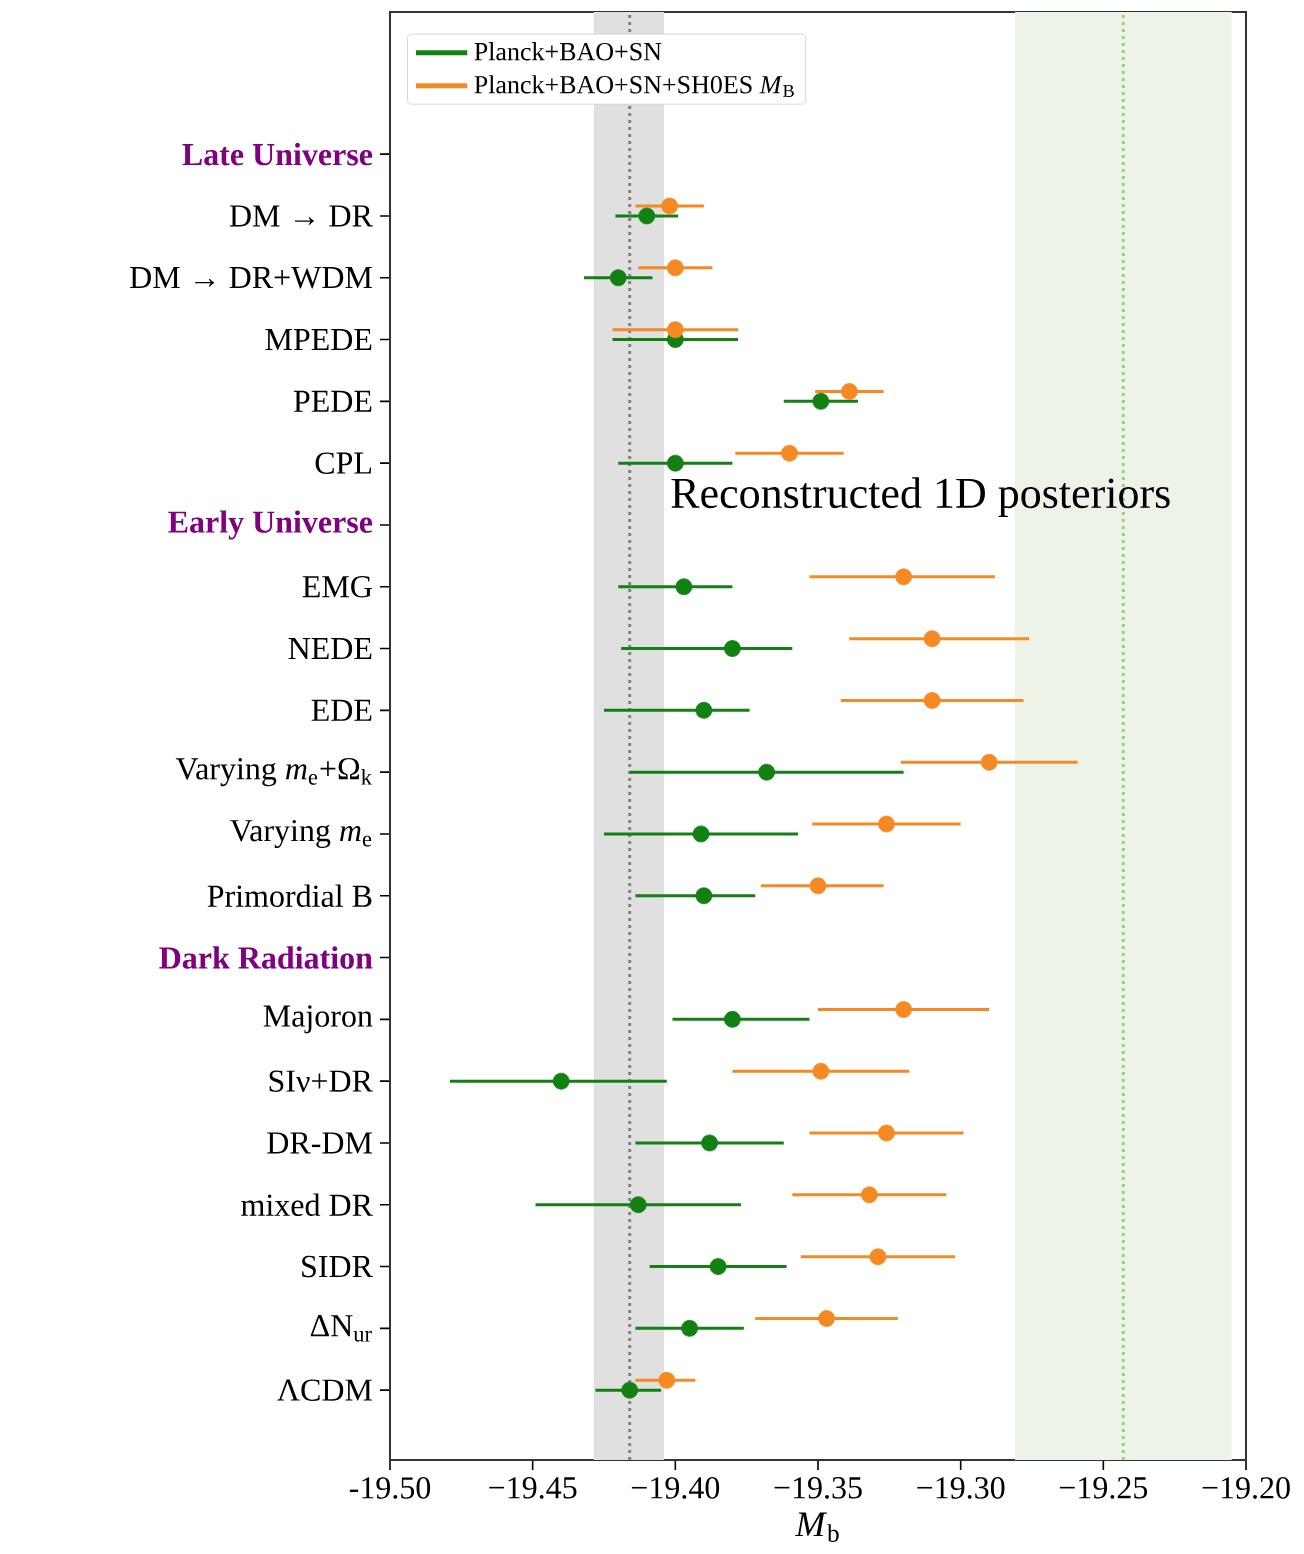 The height and width of the screenshot is (1554, 1304). I want to click on x-tick-label: −19.45, so click(533, 1488).